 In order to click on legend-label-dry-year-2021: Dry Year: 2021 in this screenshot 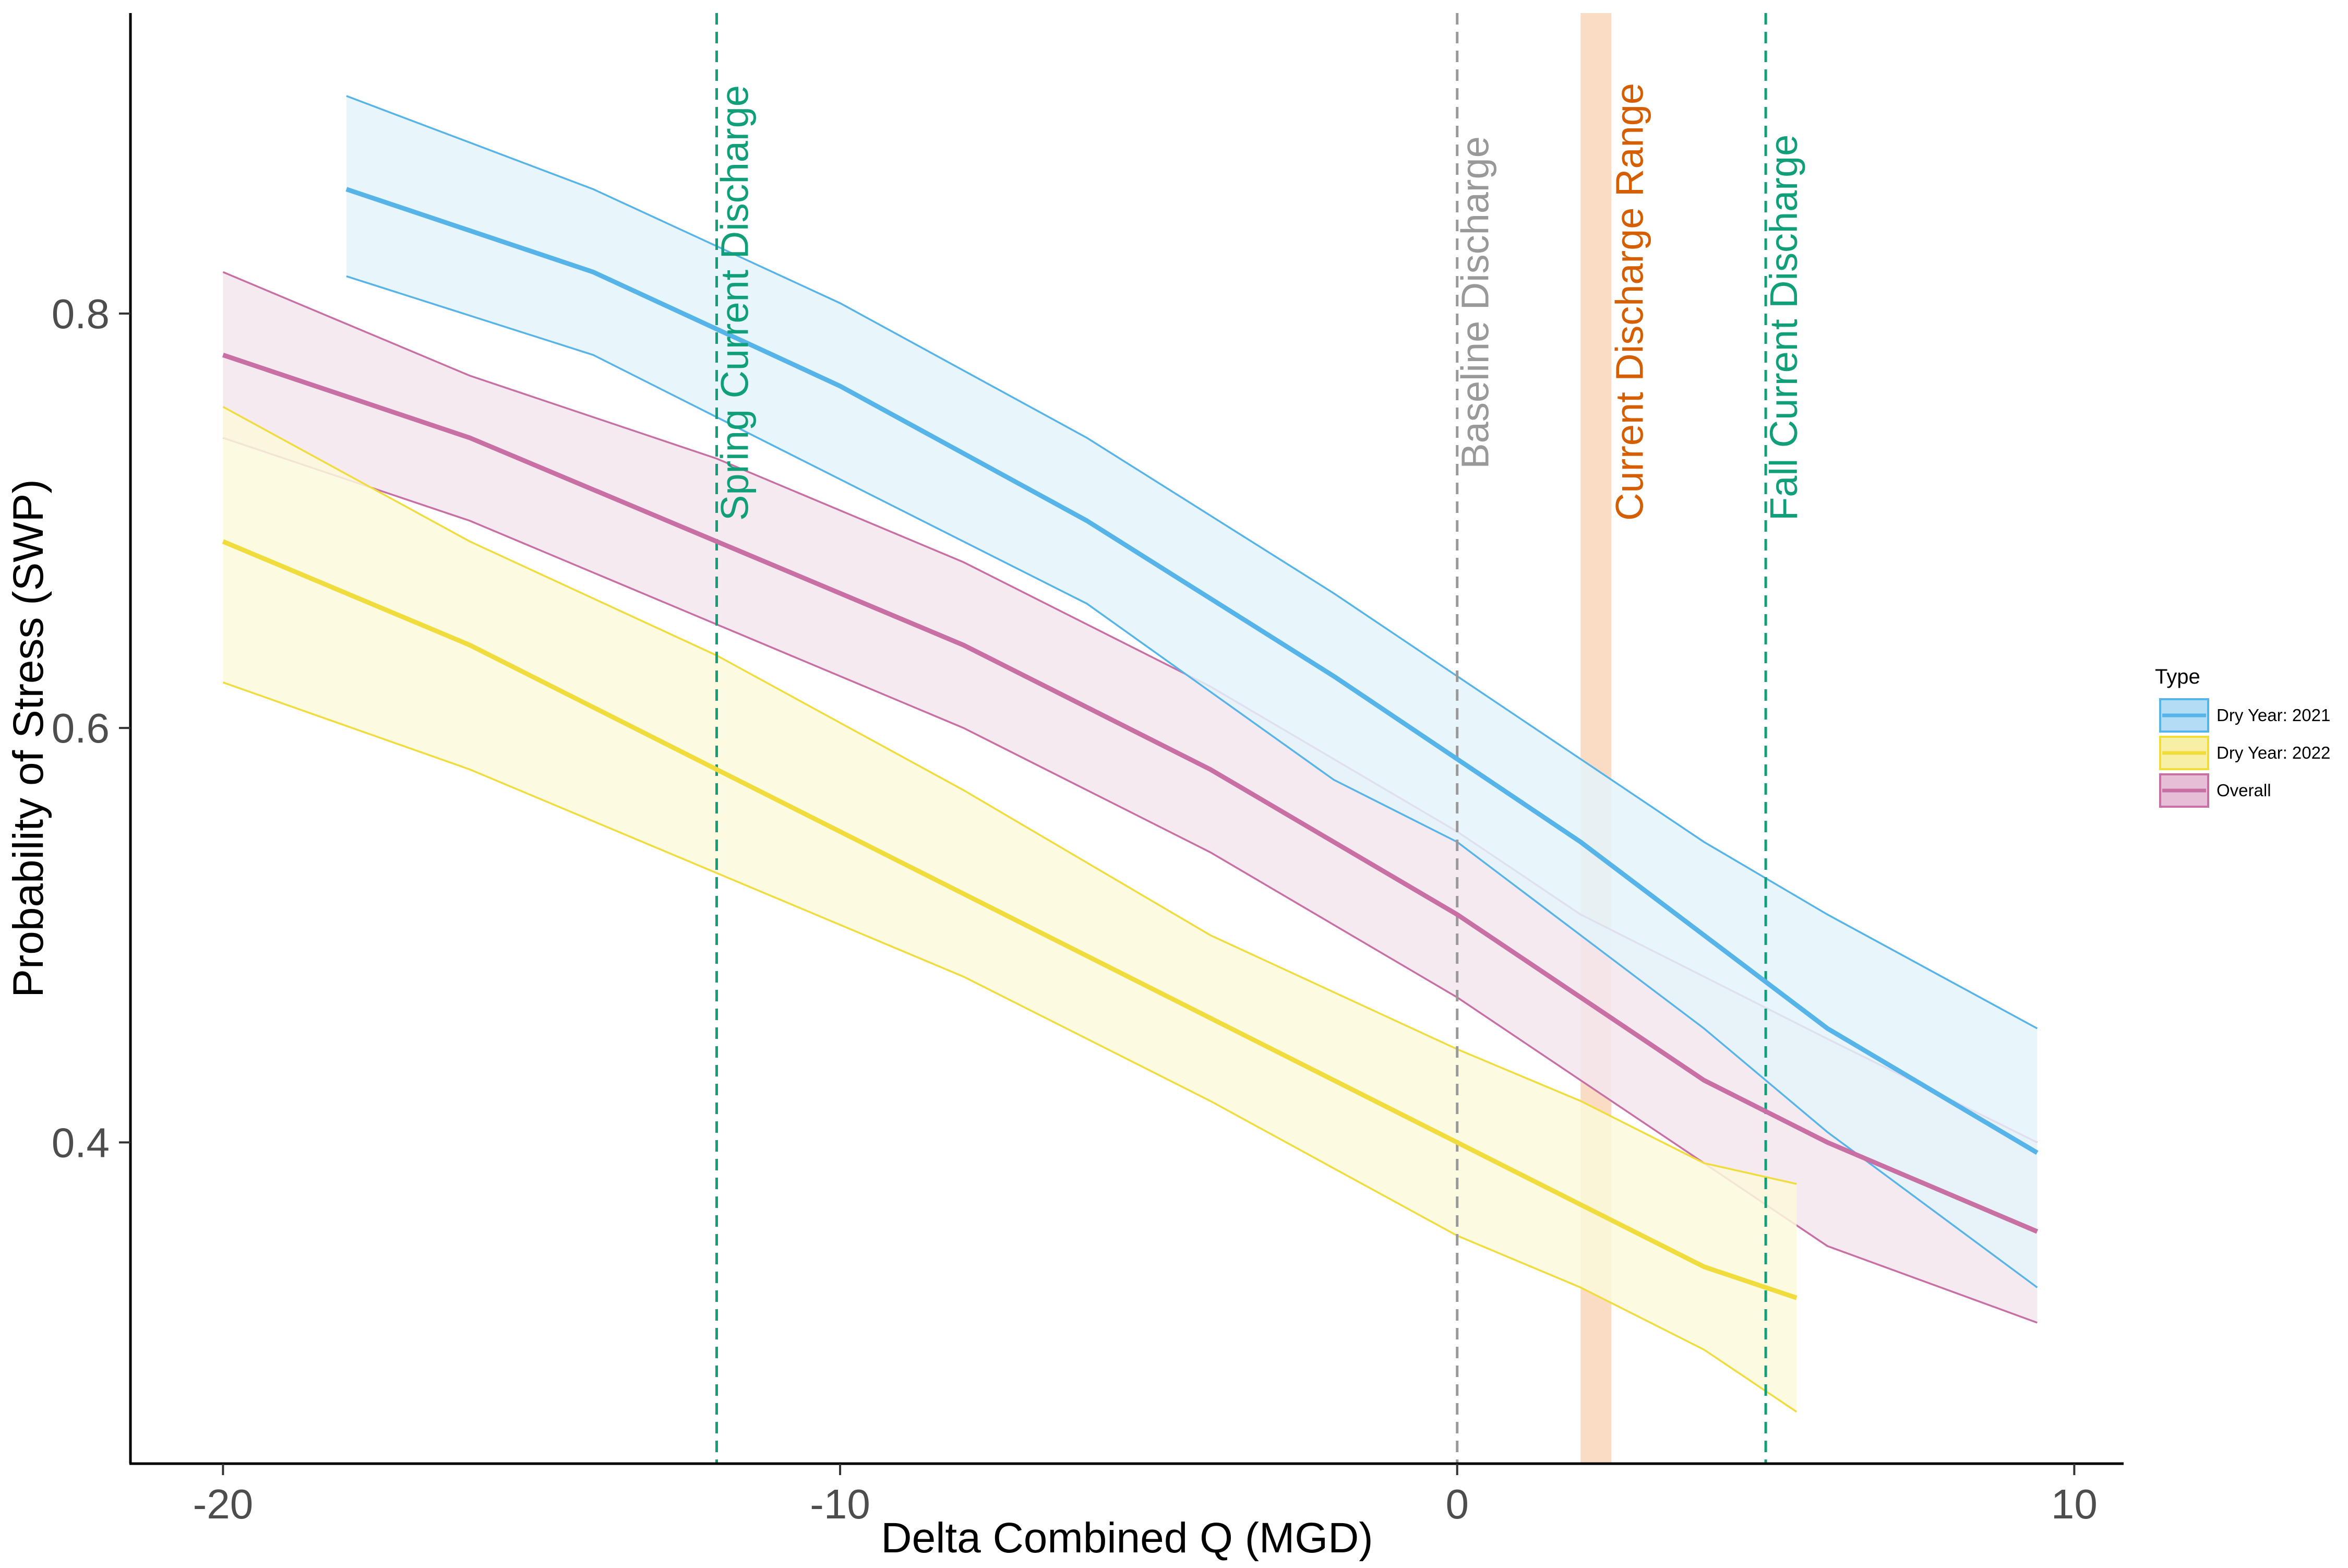, I will do `click(2273, 715)`.